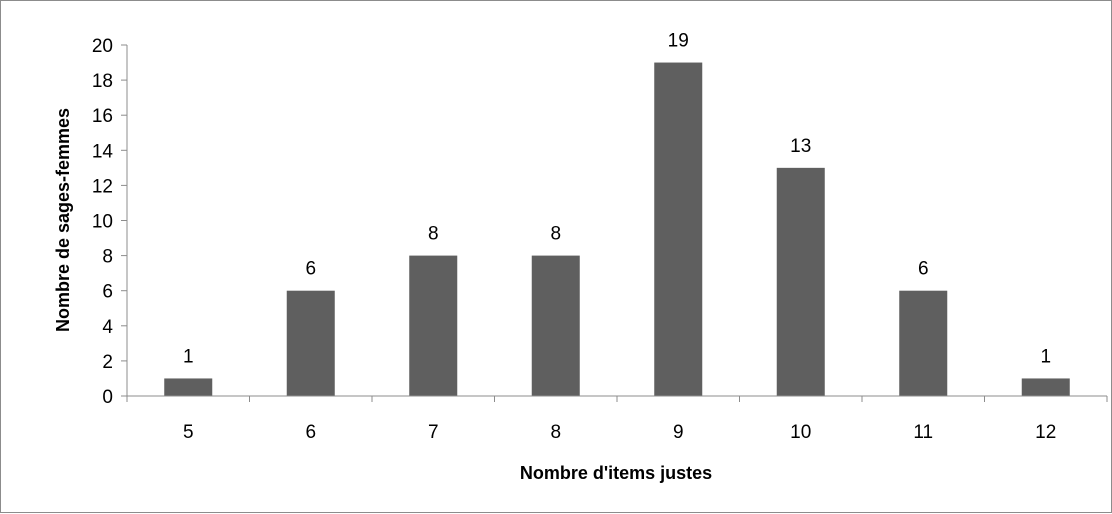  Describe the element at coordinates (433, 432) in the screenshot. I see `x-tick-label-7: 7` at that location.